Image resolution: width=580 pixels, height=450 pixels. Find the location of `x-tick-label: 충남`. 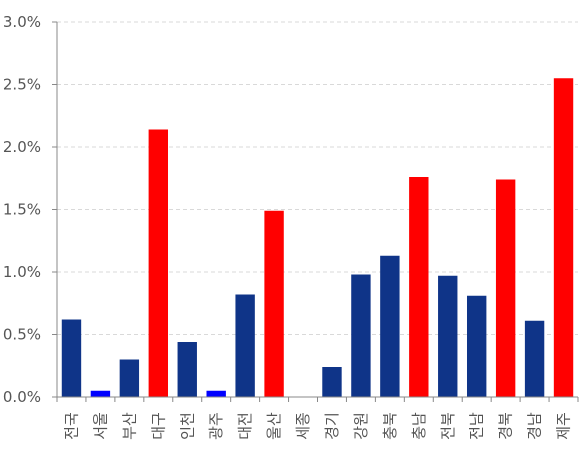

x-tick-label: 충남 is located at coordinates (419, 426).